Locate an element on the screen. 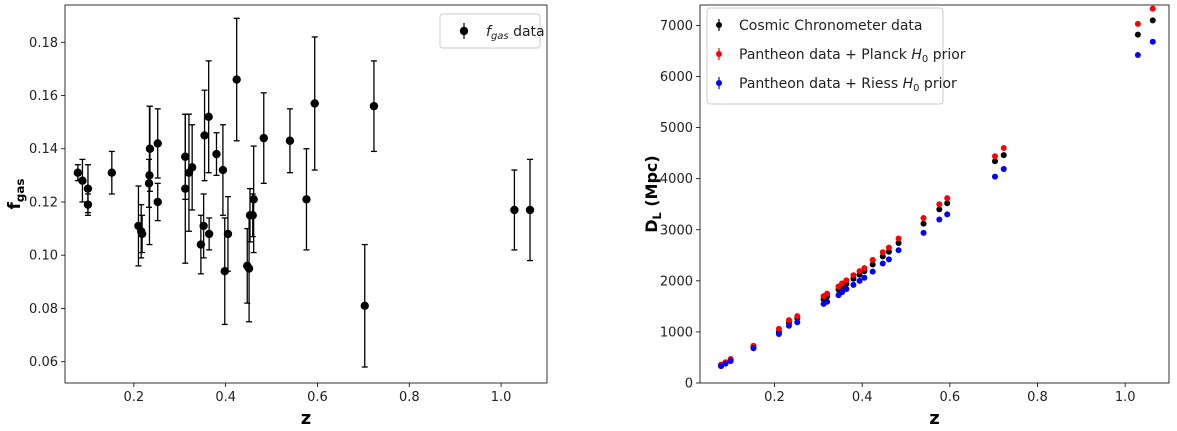  y-tick-label: 0.16 is located at coordinates (43, 96).